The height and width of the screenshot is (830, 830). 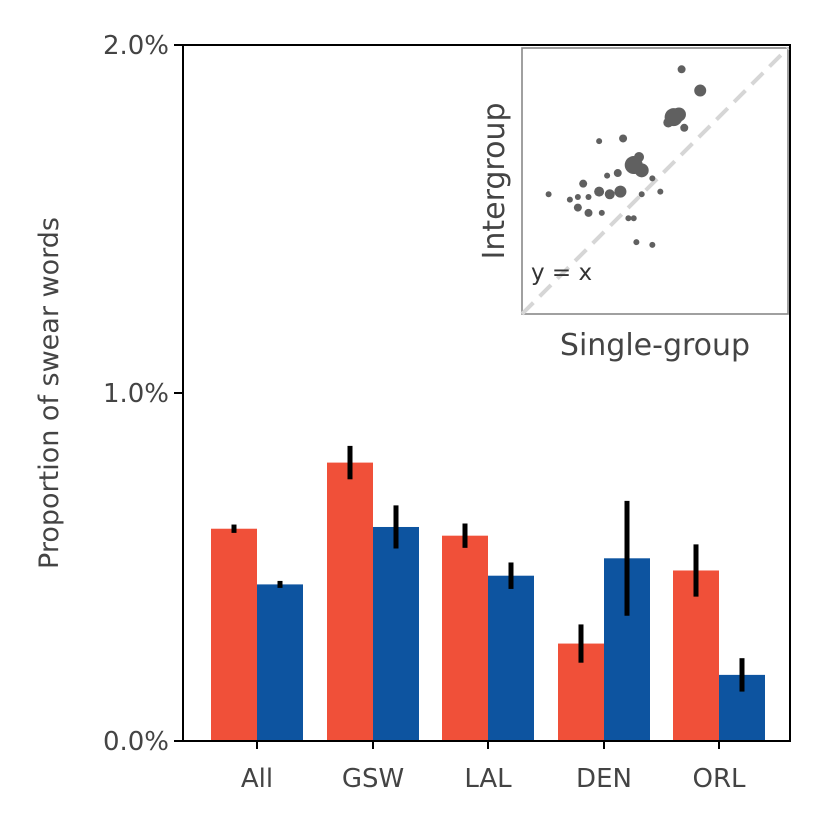 What do you see at coordinates (719, 779) in the screenshot?
I see `x-tick-label-orl: ORL` at bounding box center [719, 779].